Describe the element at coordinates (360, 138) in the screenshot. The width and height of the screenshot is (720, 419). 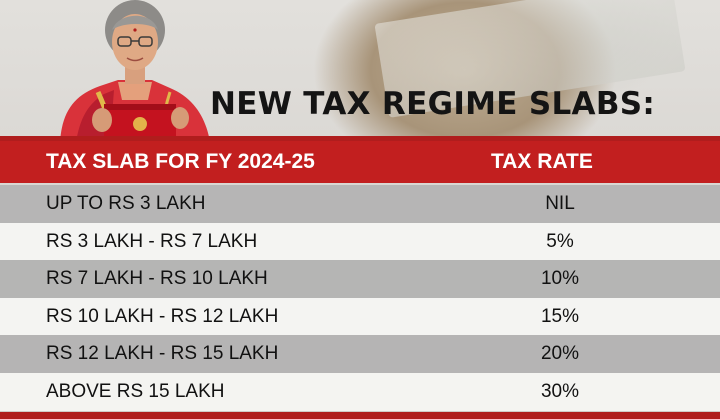
I see `header-divider` at that location.